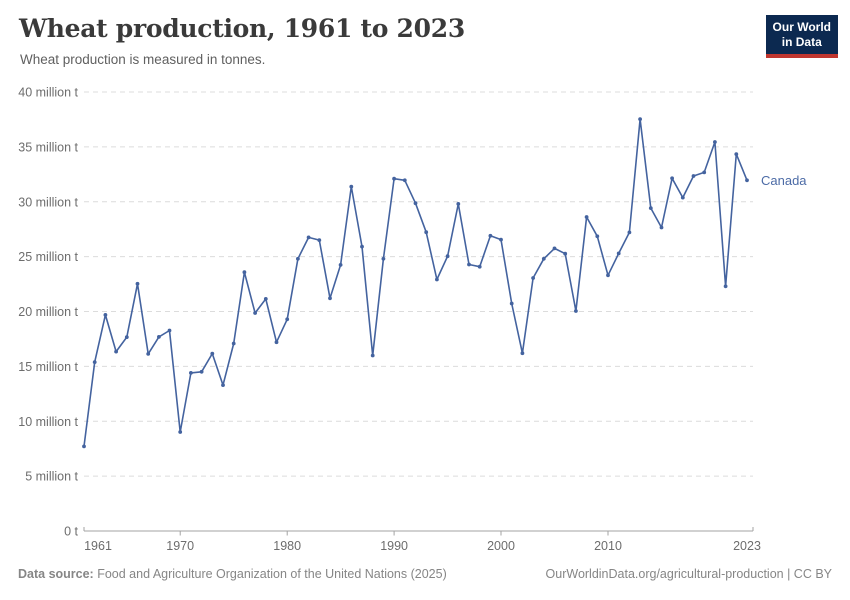 Image resolution: width=850 pixels, height=600 pixels. I want to click on y-axis-tick-label: 0 t, so click(71, 532).